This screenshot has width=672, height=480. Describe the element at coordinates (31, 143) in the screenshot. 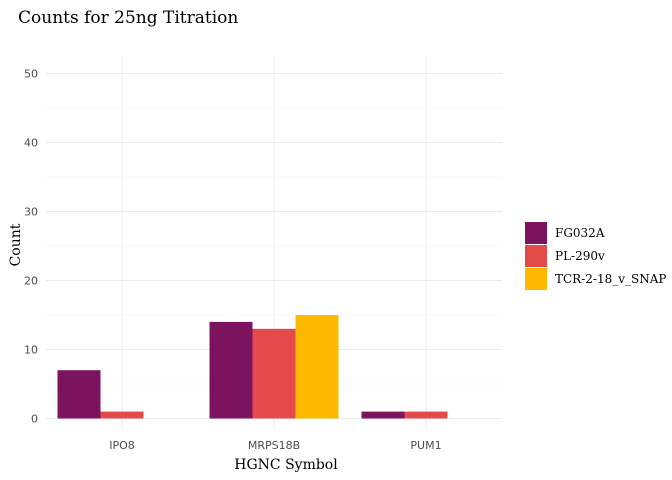

I see `y-tick-label: 40` at that location.